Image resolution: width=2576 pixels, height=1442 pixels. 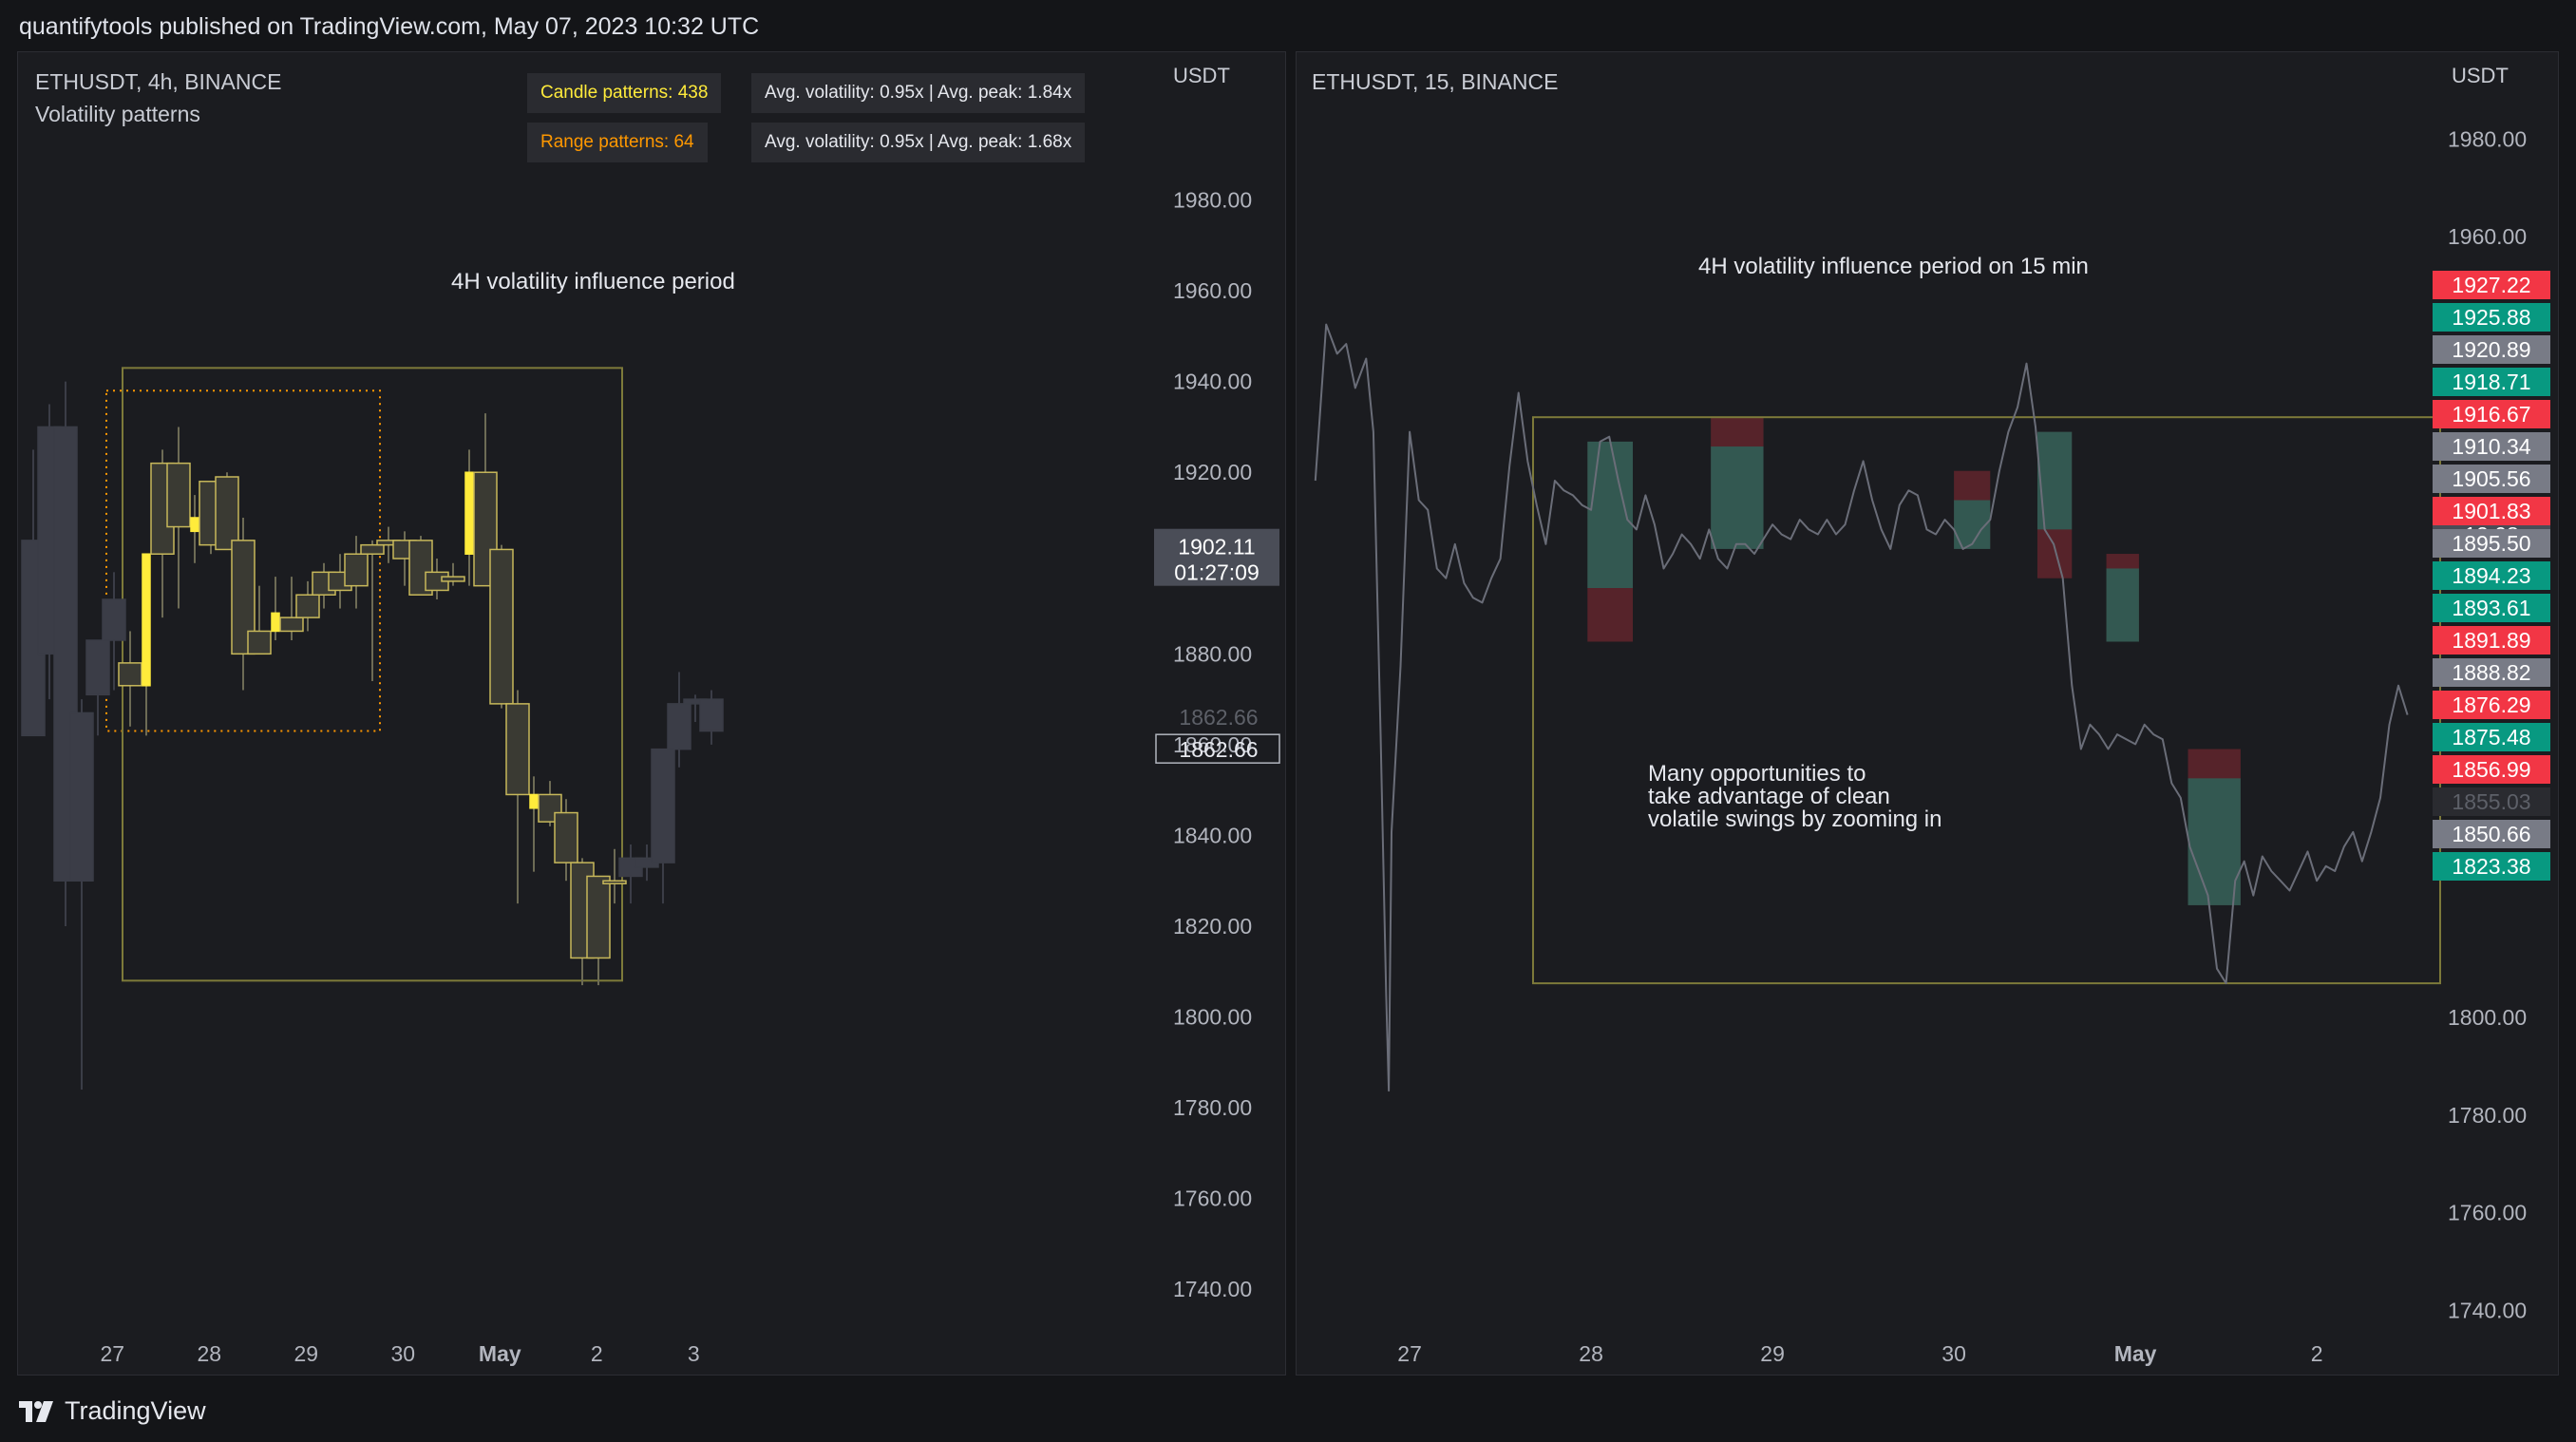 I want to click on brand-name: TradingView, so click(x=135, y=1410).